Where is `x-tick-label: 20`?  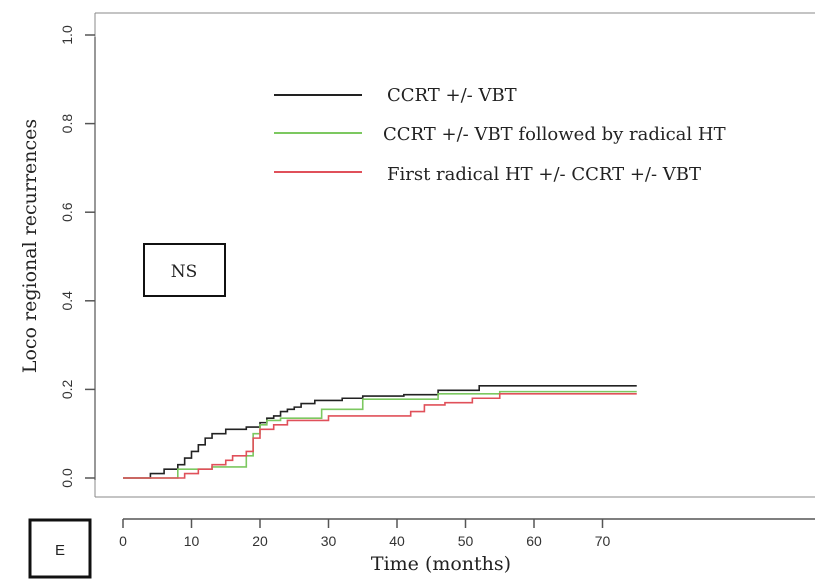 x-tick-label: 20 is located at coordinates (260, 541).